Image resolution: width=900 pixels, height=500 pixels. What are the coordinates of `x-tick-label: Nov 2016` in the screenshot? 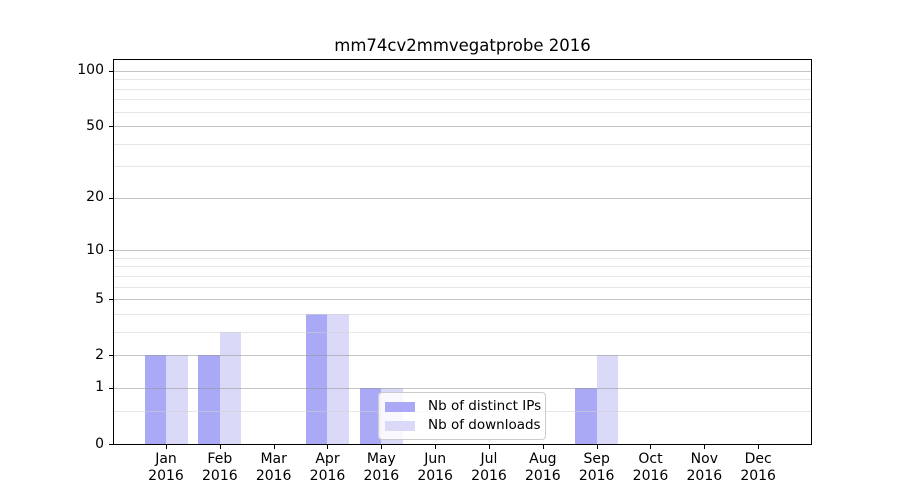 It's located at (704, 467).